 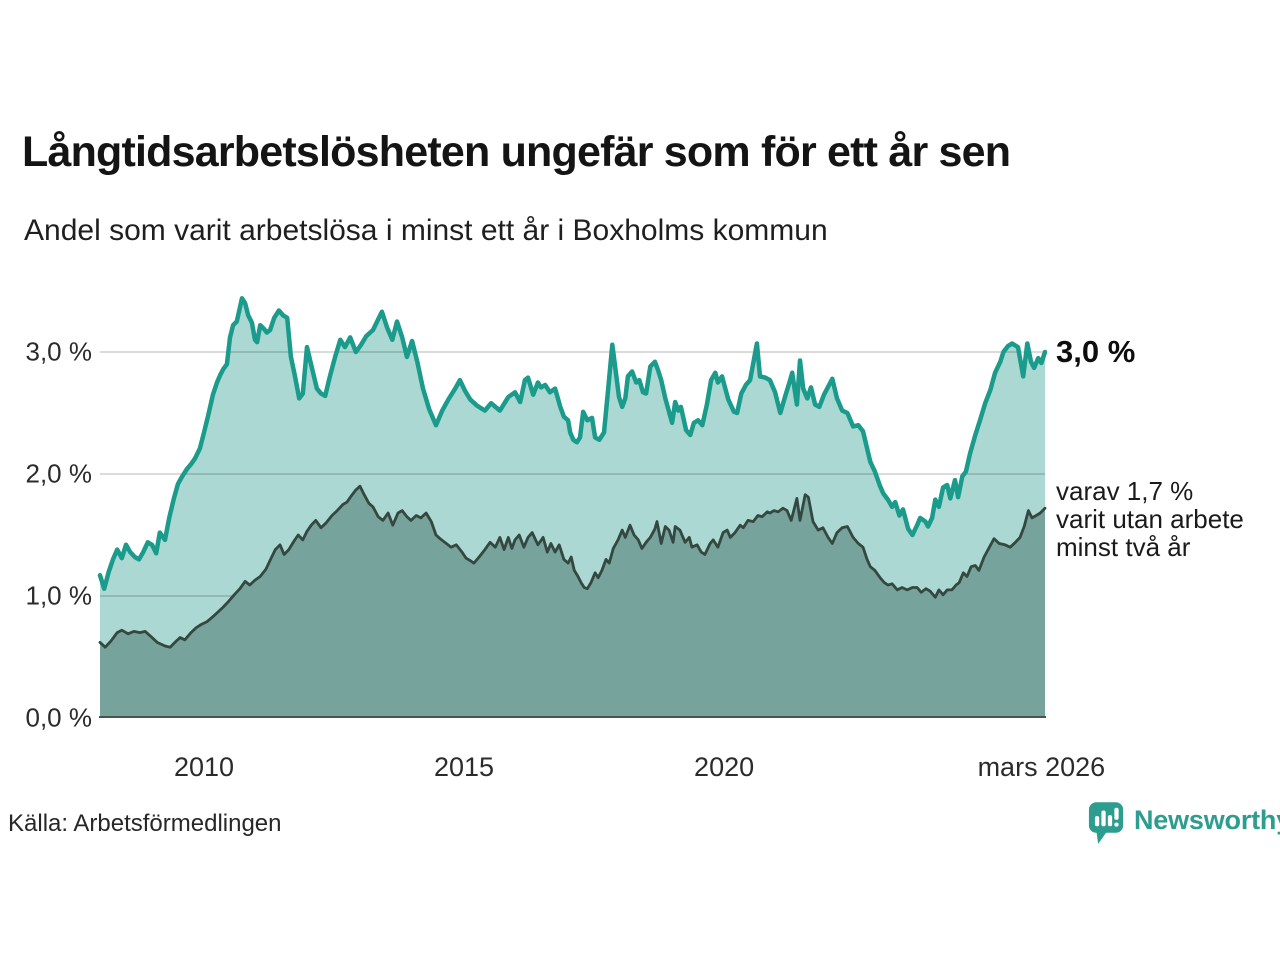 What do you see at coordinates (1125, 491) in the screenshot?
I see `secondary-annotation-line: varav 1,7 %` at bounding box center [1125, 491].